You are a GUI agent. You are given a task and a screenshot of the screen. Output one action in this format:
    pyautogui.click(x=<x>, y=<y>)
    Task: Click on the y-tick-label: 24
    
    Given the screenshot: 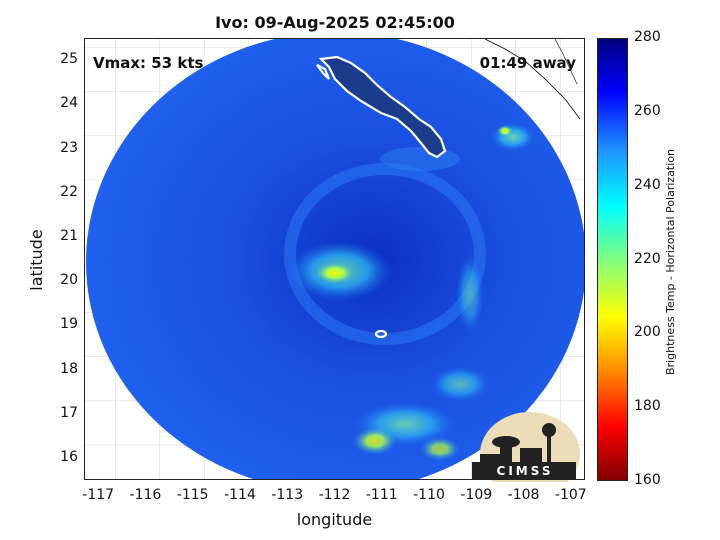 What is the action you would take?
    pyautogui.click(x=69, y=103)
    